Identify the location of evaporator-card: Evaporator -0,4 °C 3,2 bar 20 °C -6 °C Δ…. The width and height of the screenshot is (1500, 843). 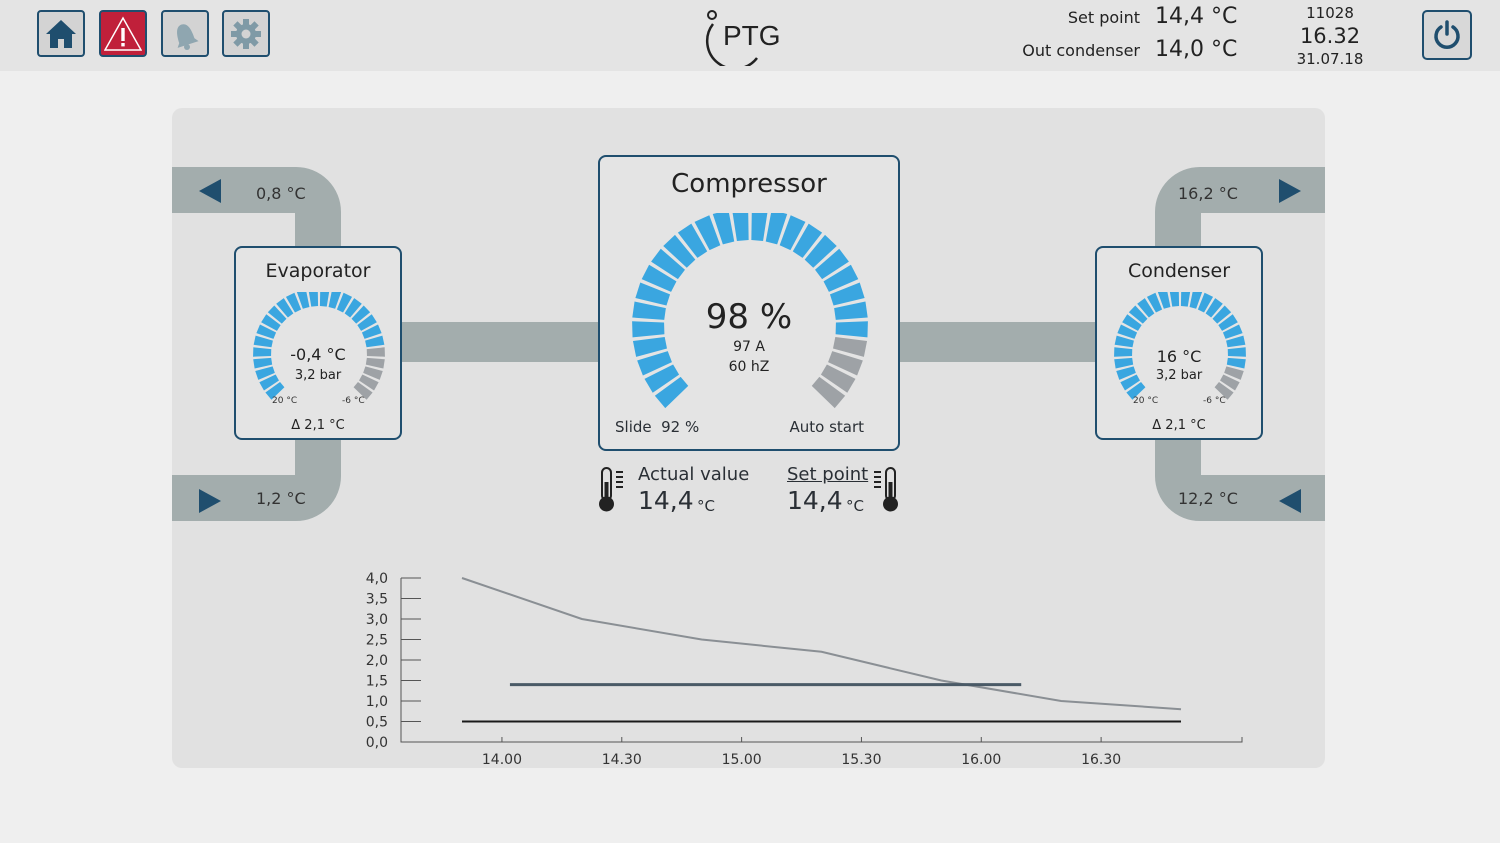
(318, 343).